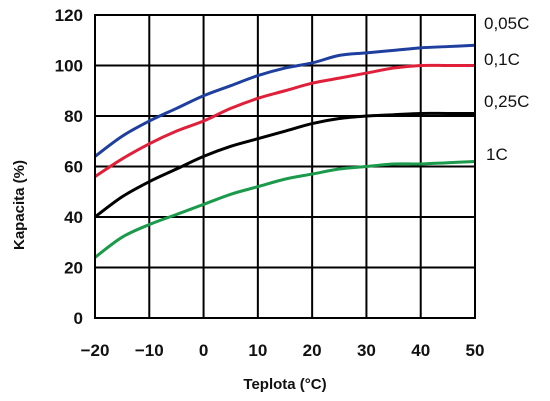 Image resolution: width=550 pixels, height=401 pixels. I want to click on series-labels: 0,05C 0,1C 0,25C 1C, so click(506, 89).